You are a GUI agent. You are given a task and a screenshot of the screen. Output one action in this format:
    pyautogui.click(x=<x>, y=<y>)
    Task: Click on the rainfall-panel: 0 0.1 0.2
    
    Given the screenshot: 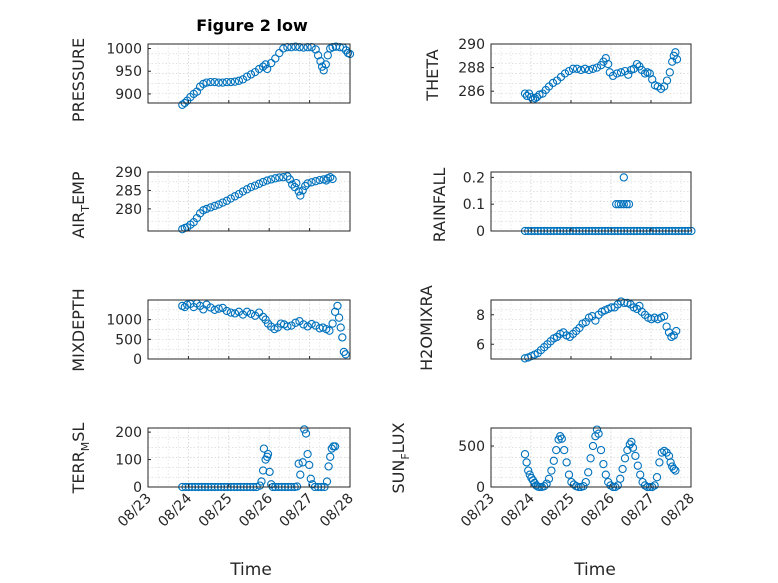 What is the action you would take?
    pyautogui.click(x=579, y=205)
    